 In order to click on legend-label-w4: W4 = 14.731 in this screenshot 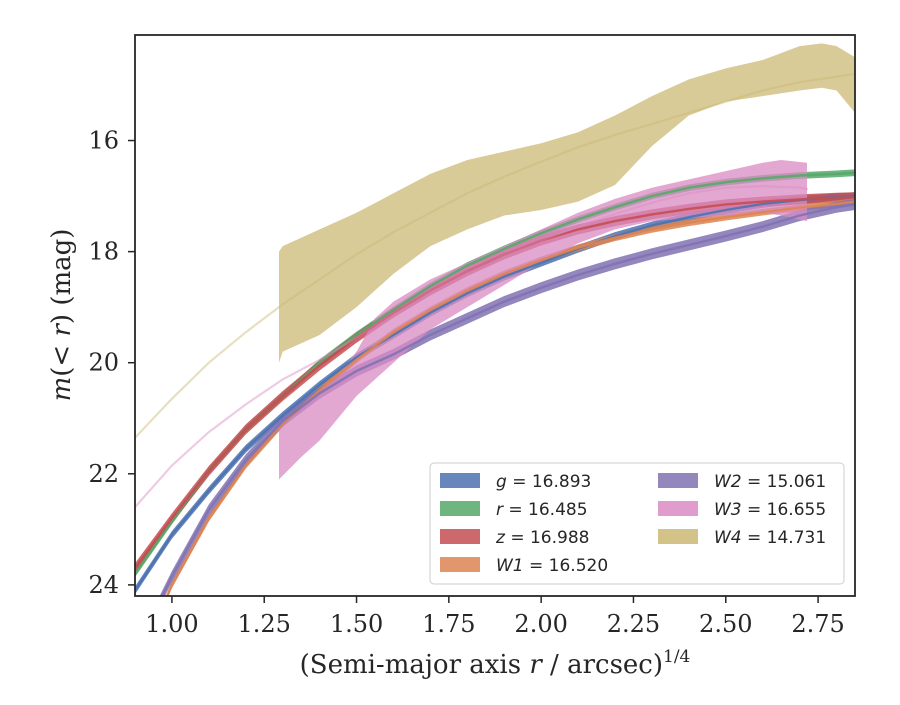, I will do `click(770, 538)`.